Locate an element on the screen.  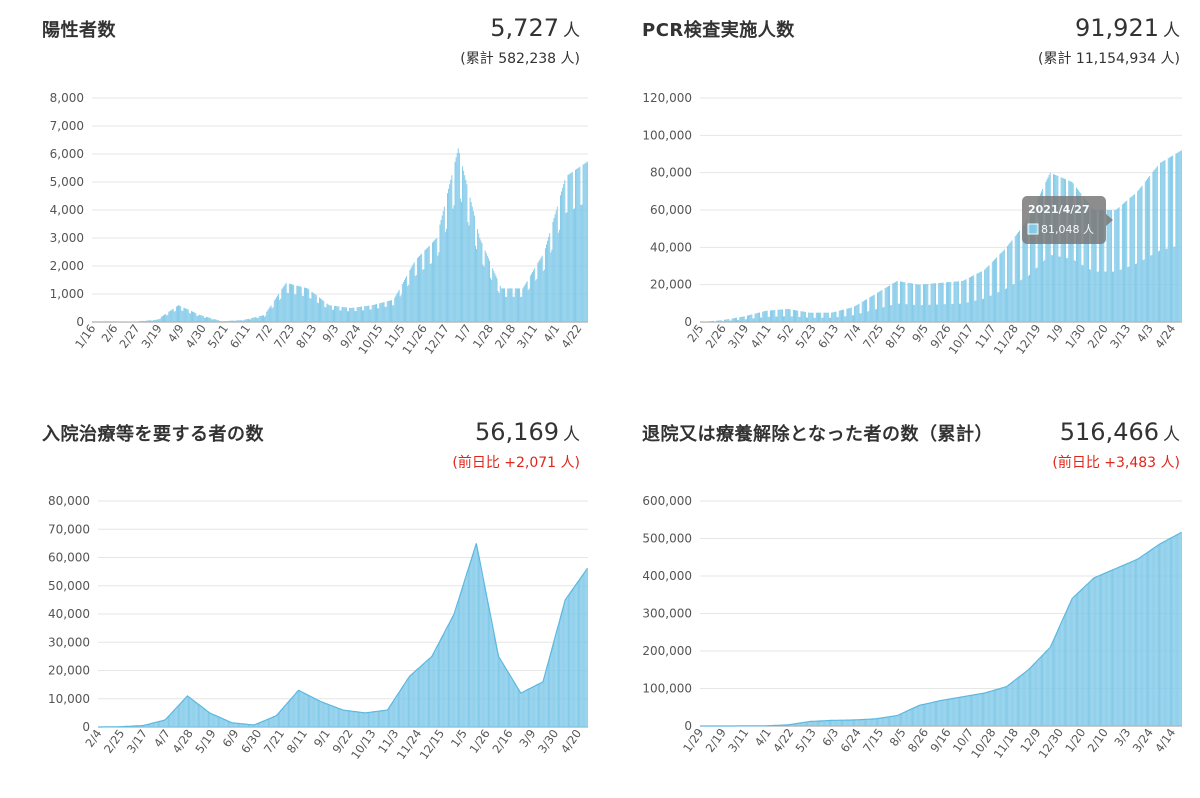
y-tick-label: 1,000 is located at coordinates (67, 294).